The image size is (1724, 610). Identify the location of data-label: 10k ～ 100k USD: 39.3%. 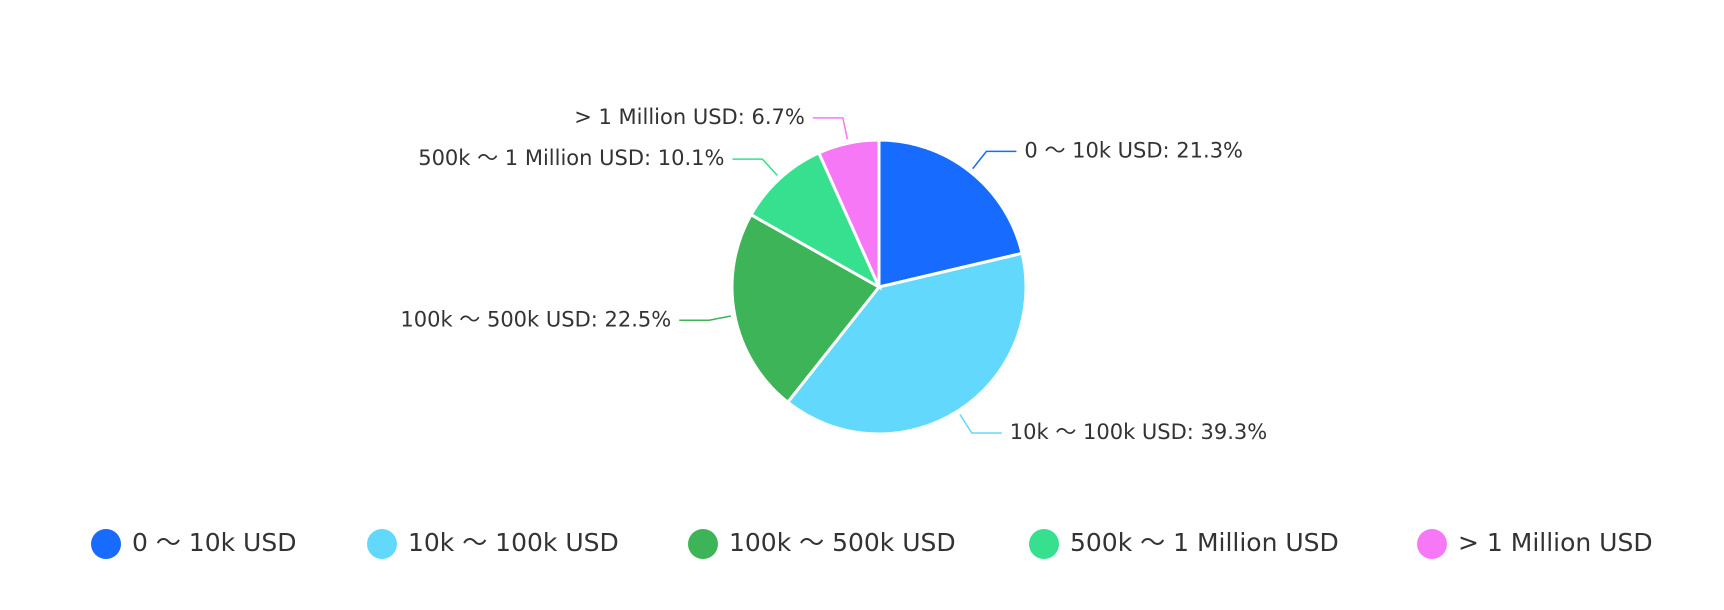
(1139, 432).